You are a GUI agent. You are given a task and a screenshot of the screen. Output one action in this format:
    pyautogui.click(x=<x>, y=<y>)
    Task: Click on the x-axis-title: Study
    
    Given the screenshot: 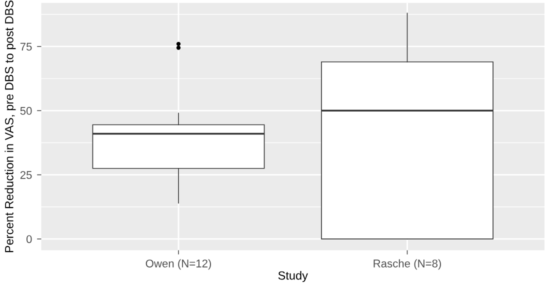 What is the action you would take?
    pyautogui.click(x=293, y=276)
    